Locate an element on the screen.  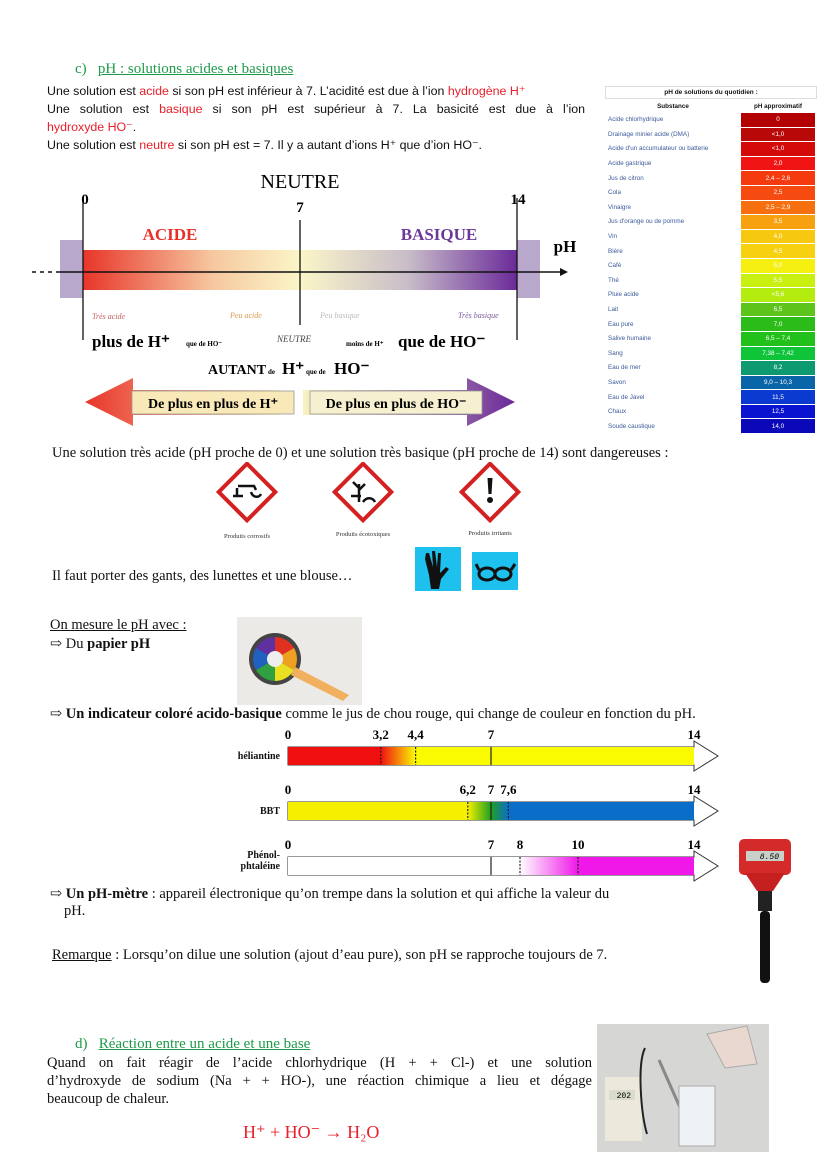
ph-value: 9,0 – 10,3 is located at coordinates (778, 383).